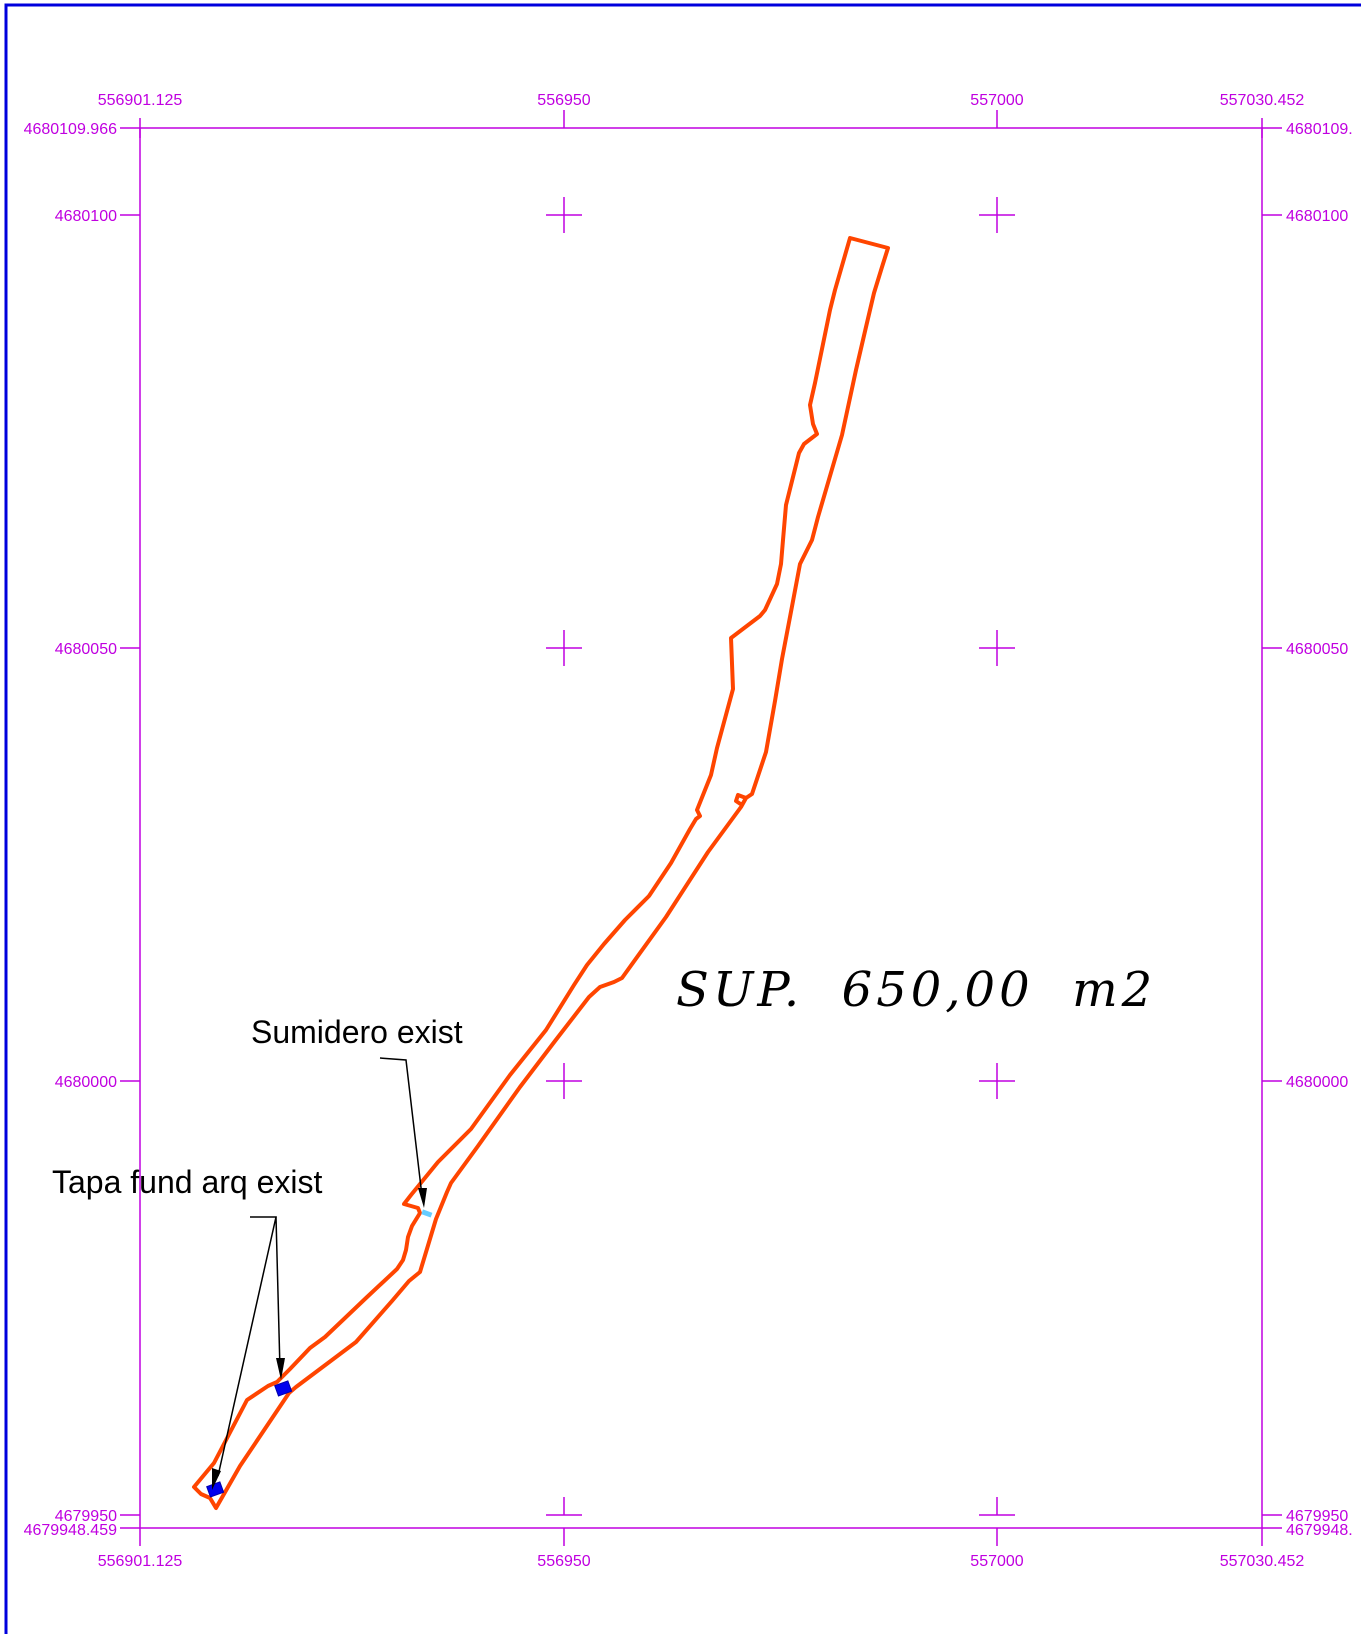  Describe the element at coordinates (427, 1213) in the screenshot. I see `sink-icon` at that location.